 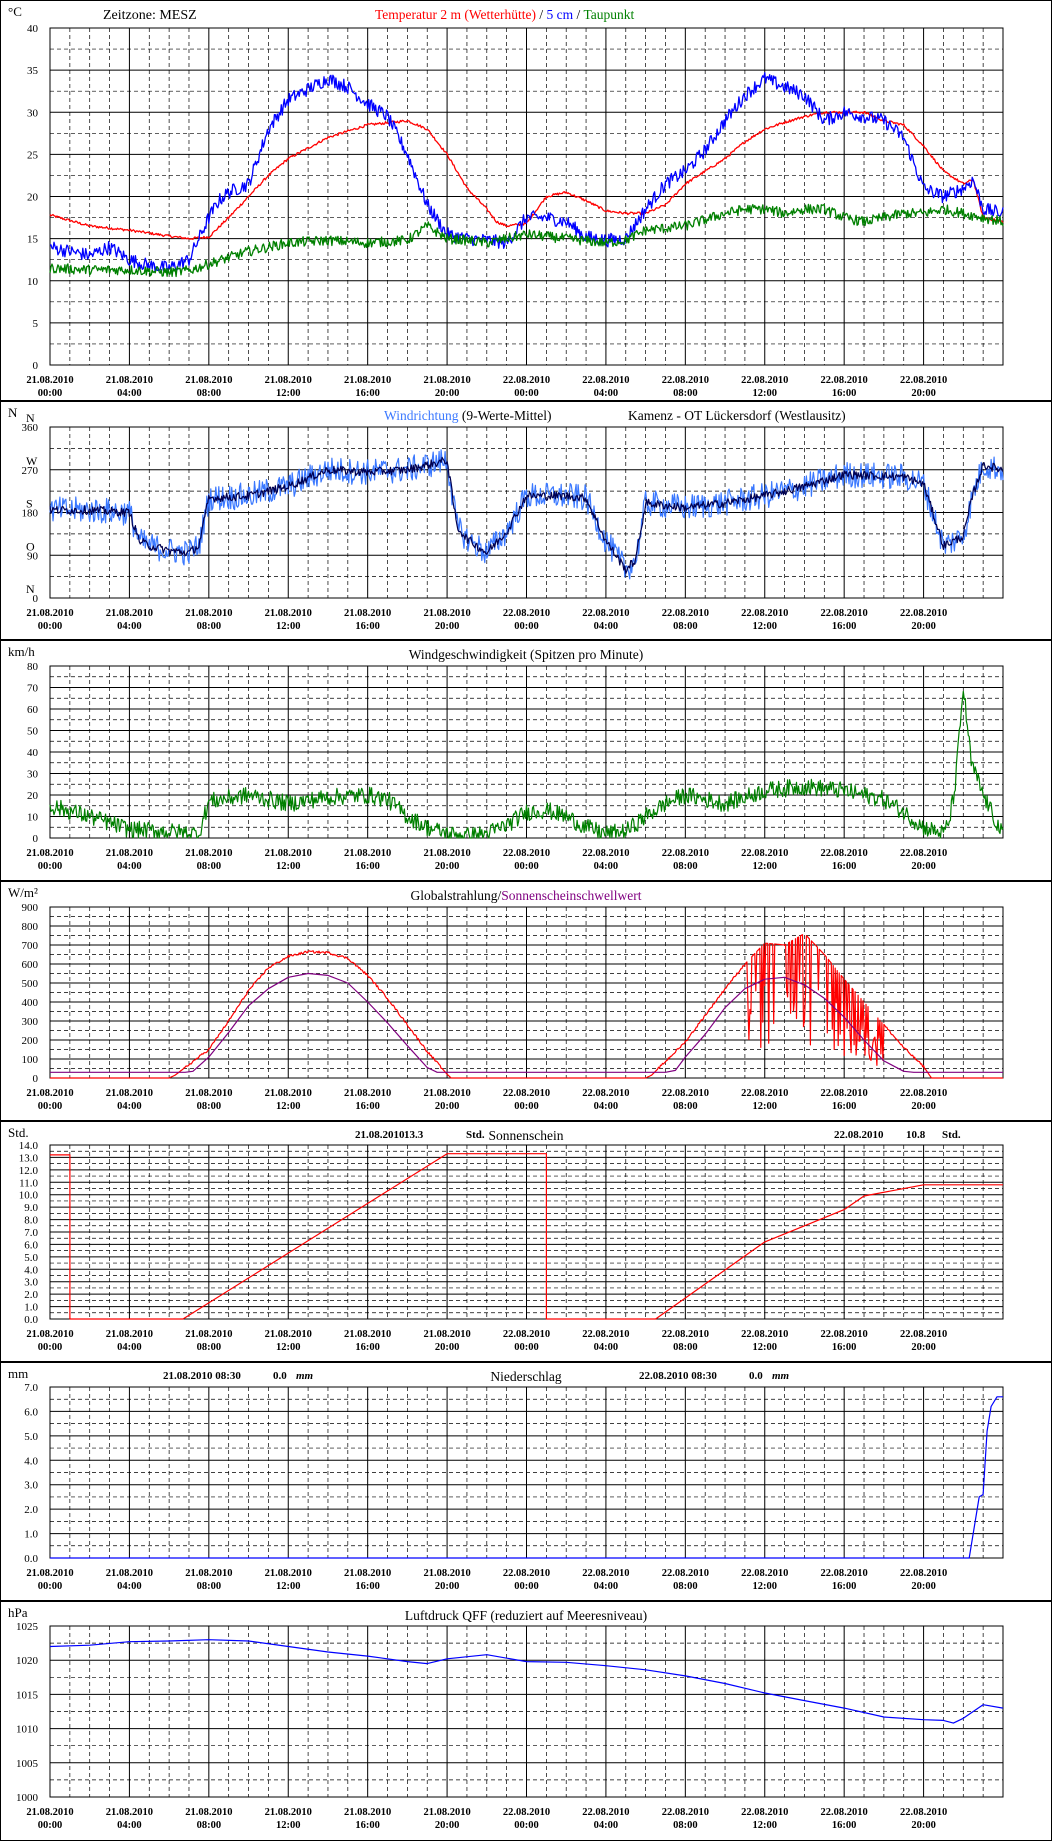 I want to click on y-tick-label: 10, so click(x=33, y=282).